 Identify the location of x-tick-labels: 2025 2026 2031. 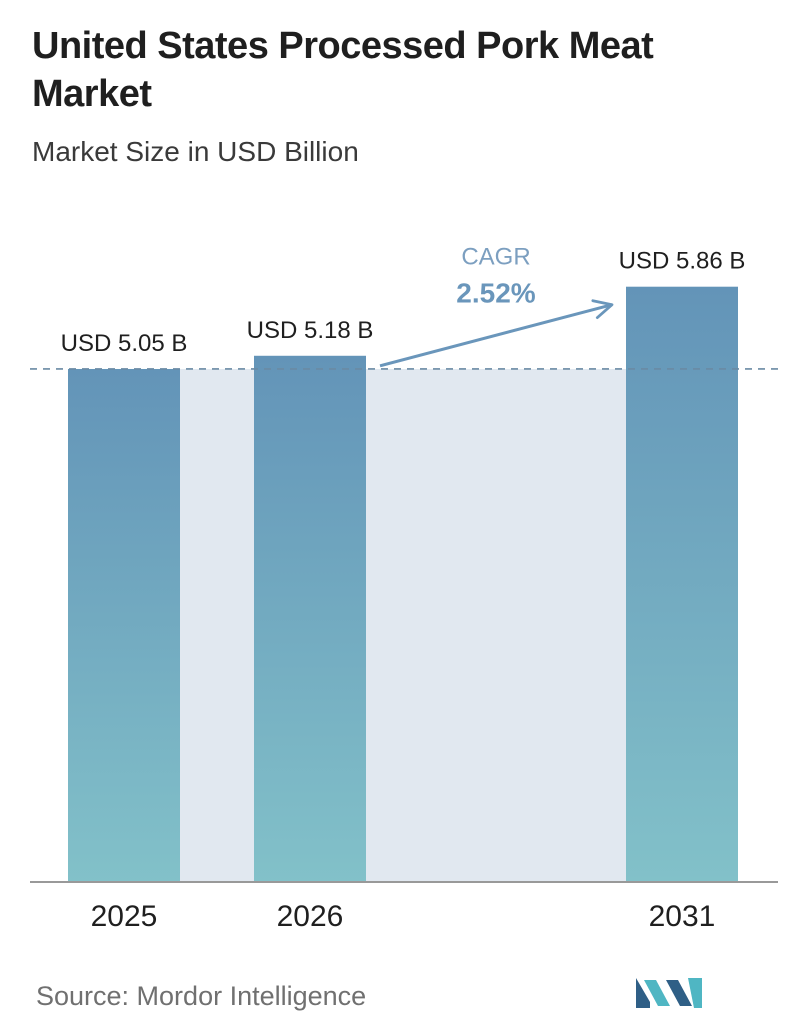
(403, 916).